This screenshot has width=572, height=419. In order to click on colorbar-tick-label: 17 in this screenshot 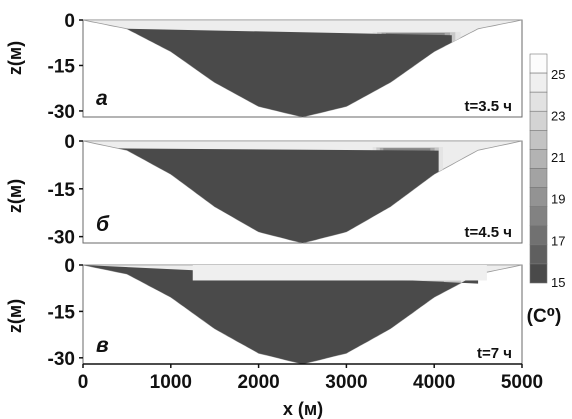, I will do `click(558, 240)`.